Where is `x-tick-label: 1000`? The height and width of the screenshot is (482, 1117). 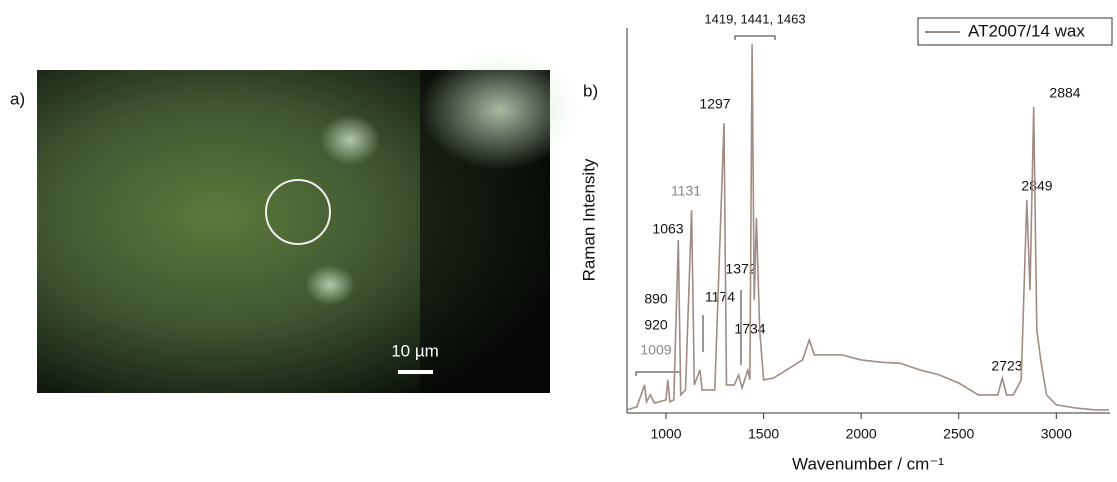 x-tick-label: 1000 is located at coordinates (665, 434).